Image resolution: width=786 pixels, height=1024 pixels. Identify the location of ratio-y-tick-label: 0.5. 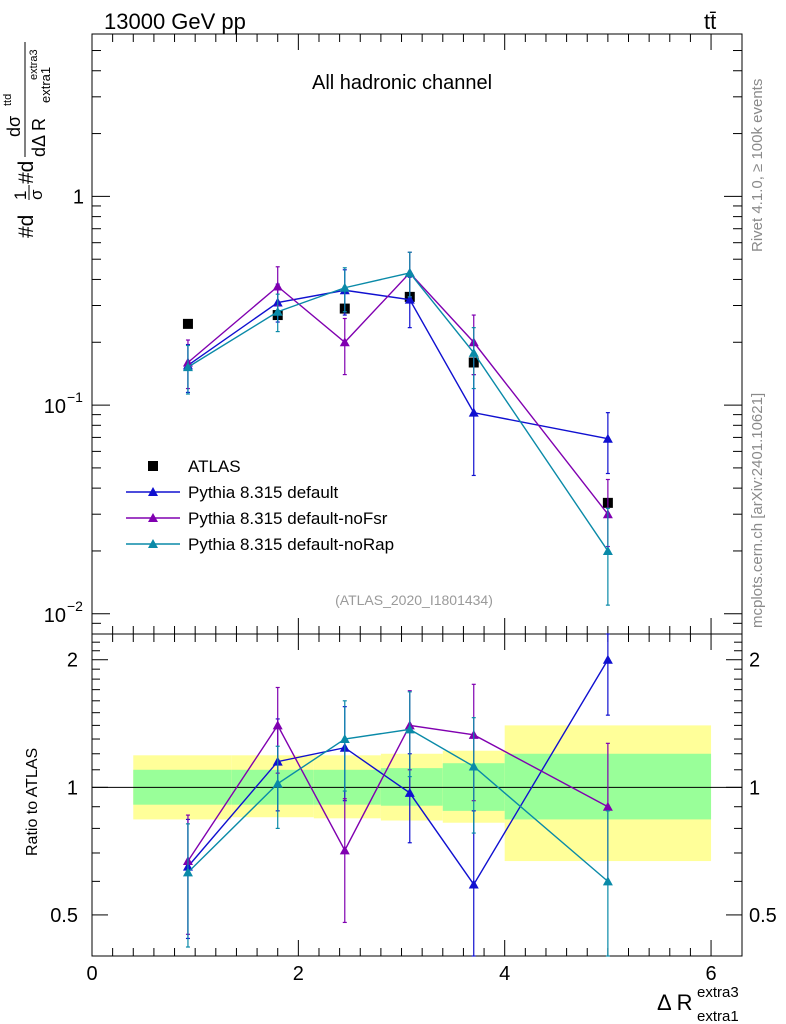
(64, 916).